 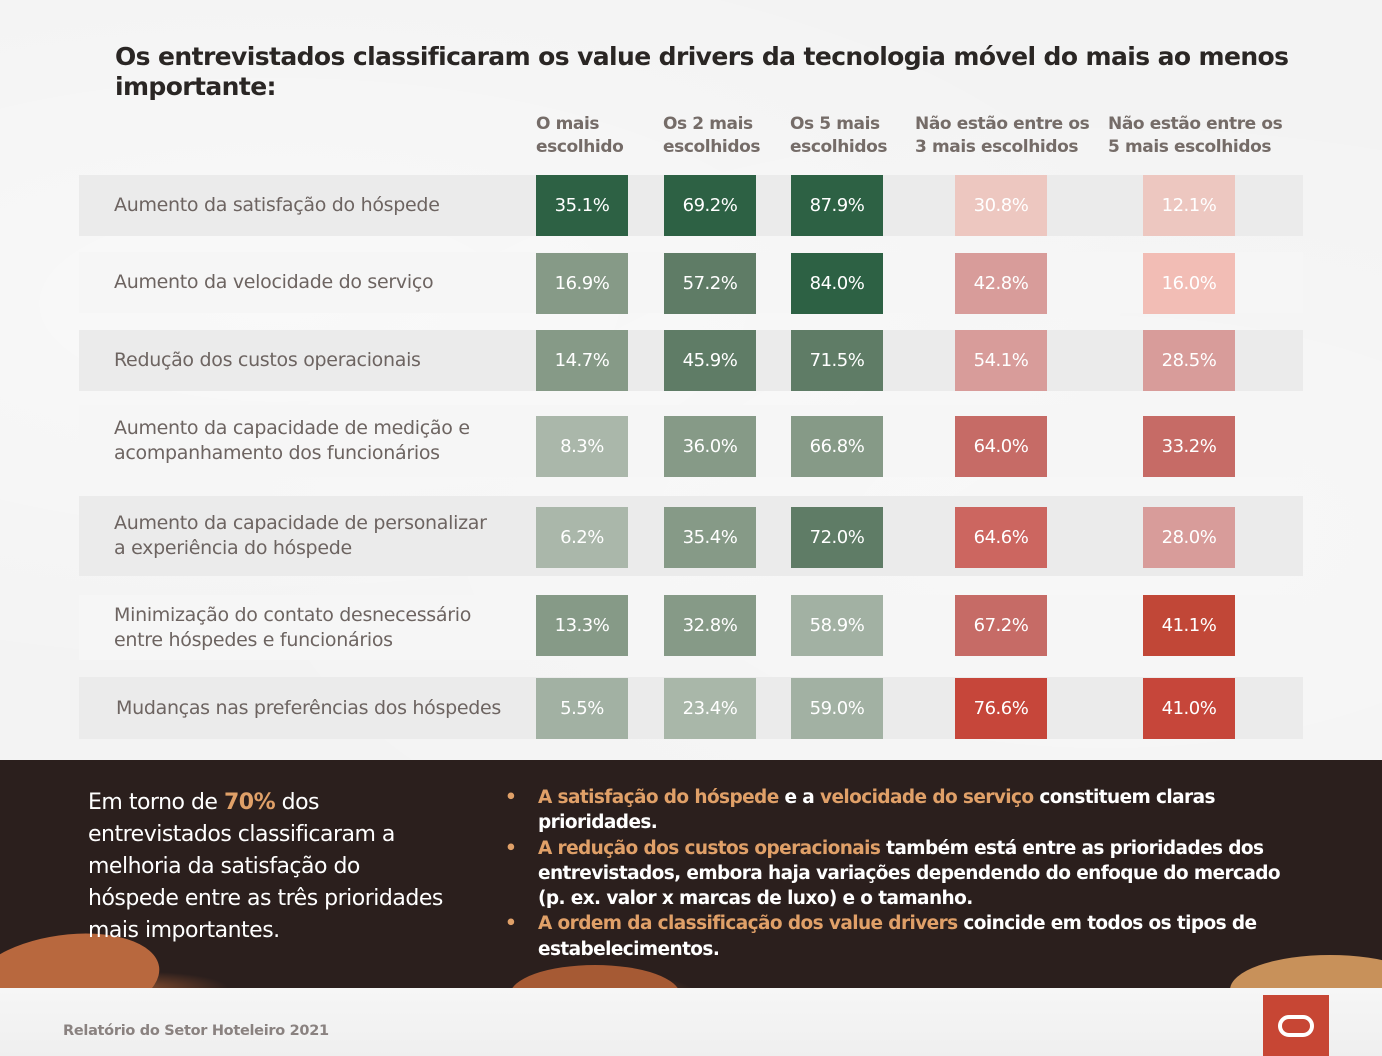 What do you see at coordinates (300, 523) in the screenshot?
I see `row-label-line: Aumento da capacidade de personalizar` at bounding box center [300, 523].